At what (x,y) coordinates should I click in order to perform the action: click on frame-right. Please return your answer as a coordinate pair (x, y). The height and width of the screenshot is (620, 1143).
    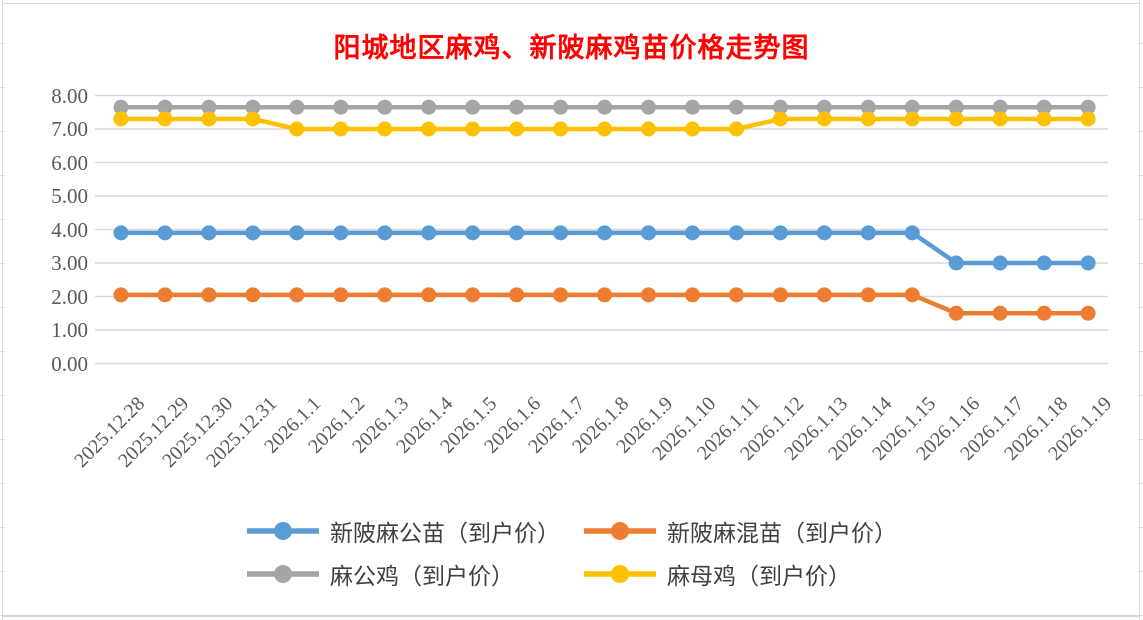
    Looking at the image, I should click on (1139, 310).